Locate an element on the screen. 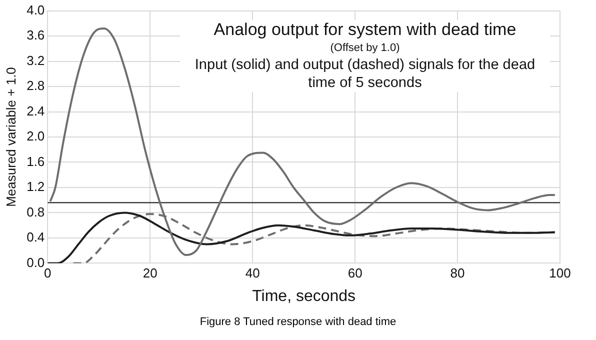  y-tick-label: 2.4 is located at coordinates (35, 110).